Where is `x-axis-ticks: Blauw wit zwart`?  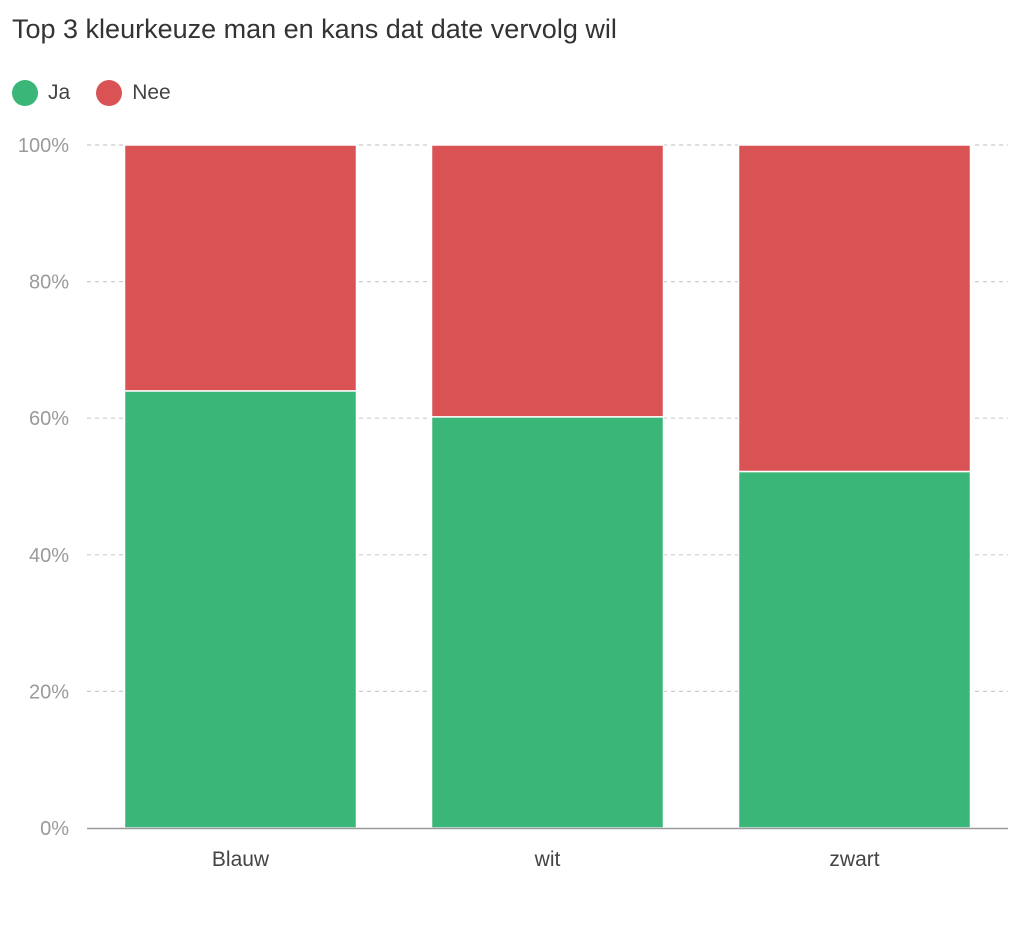 x-axis-ticks: Blauw wit zwart is located at coordinates (546, 859).